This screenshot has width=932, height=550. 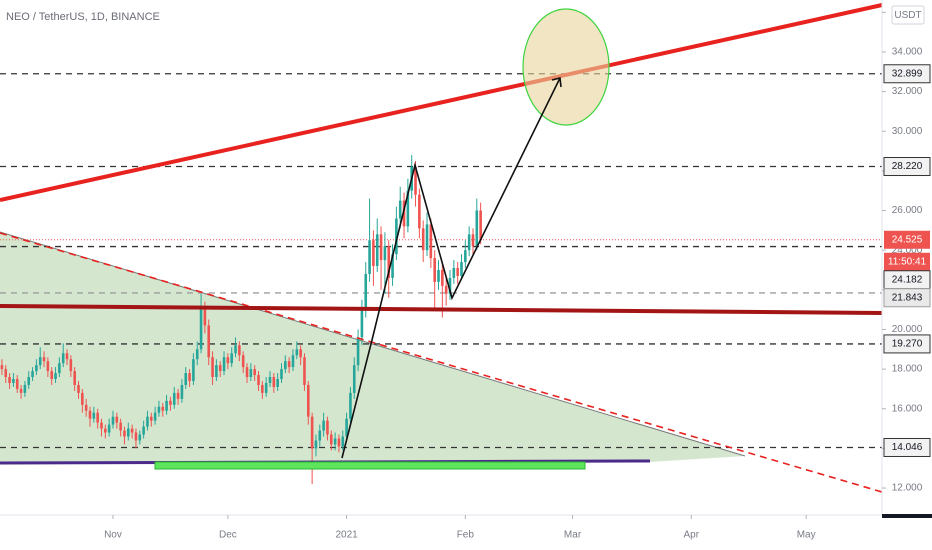 What do you see at coordinates (465, 15) in the screenshot?
I see `top-layer: USDT NEO / TetherUS, 1D, BINANCE` at bounding box center [465, 15].